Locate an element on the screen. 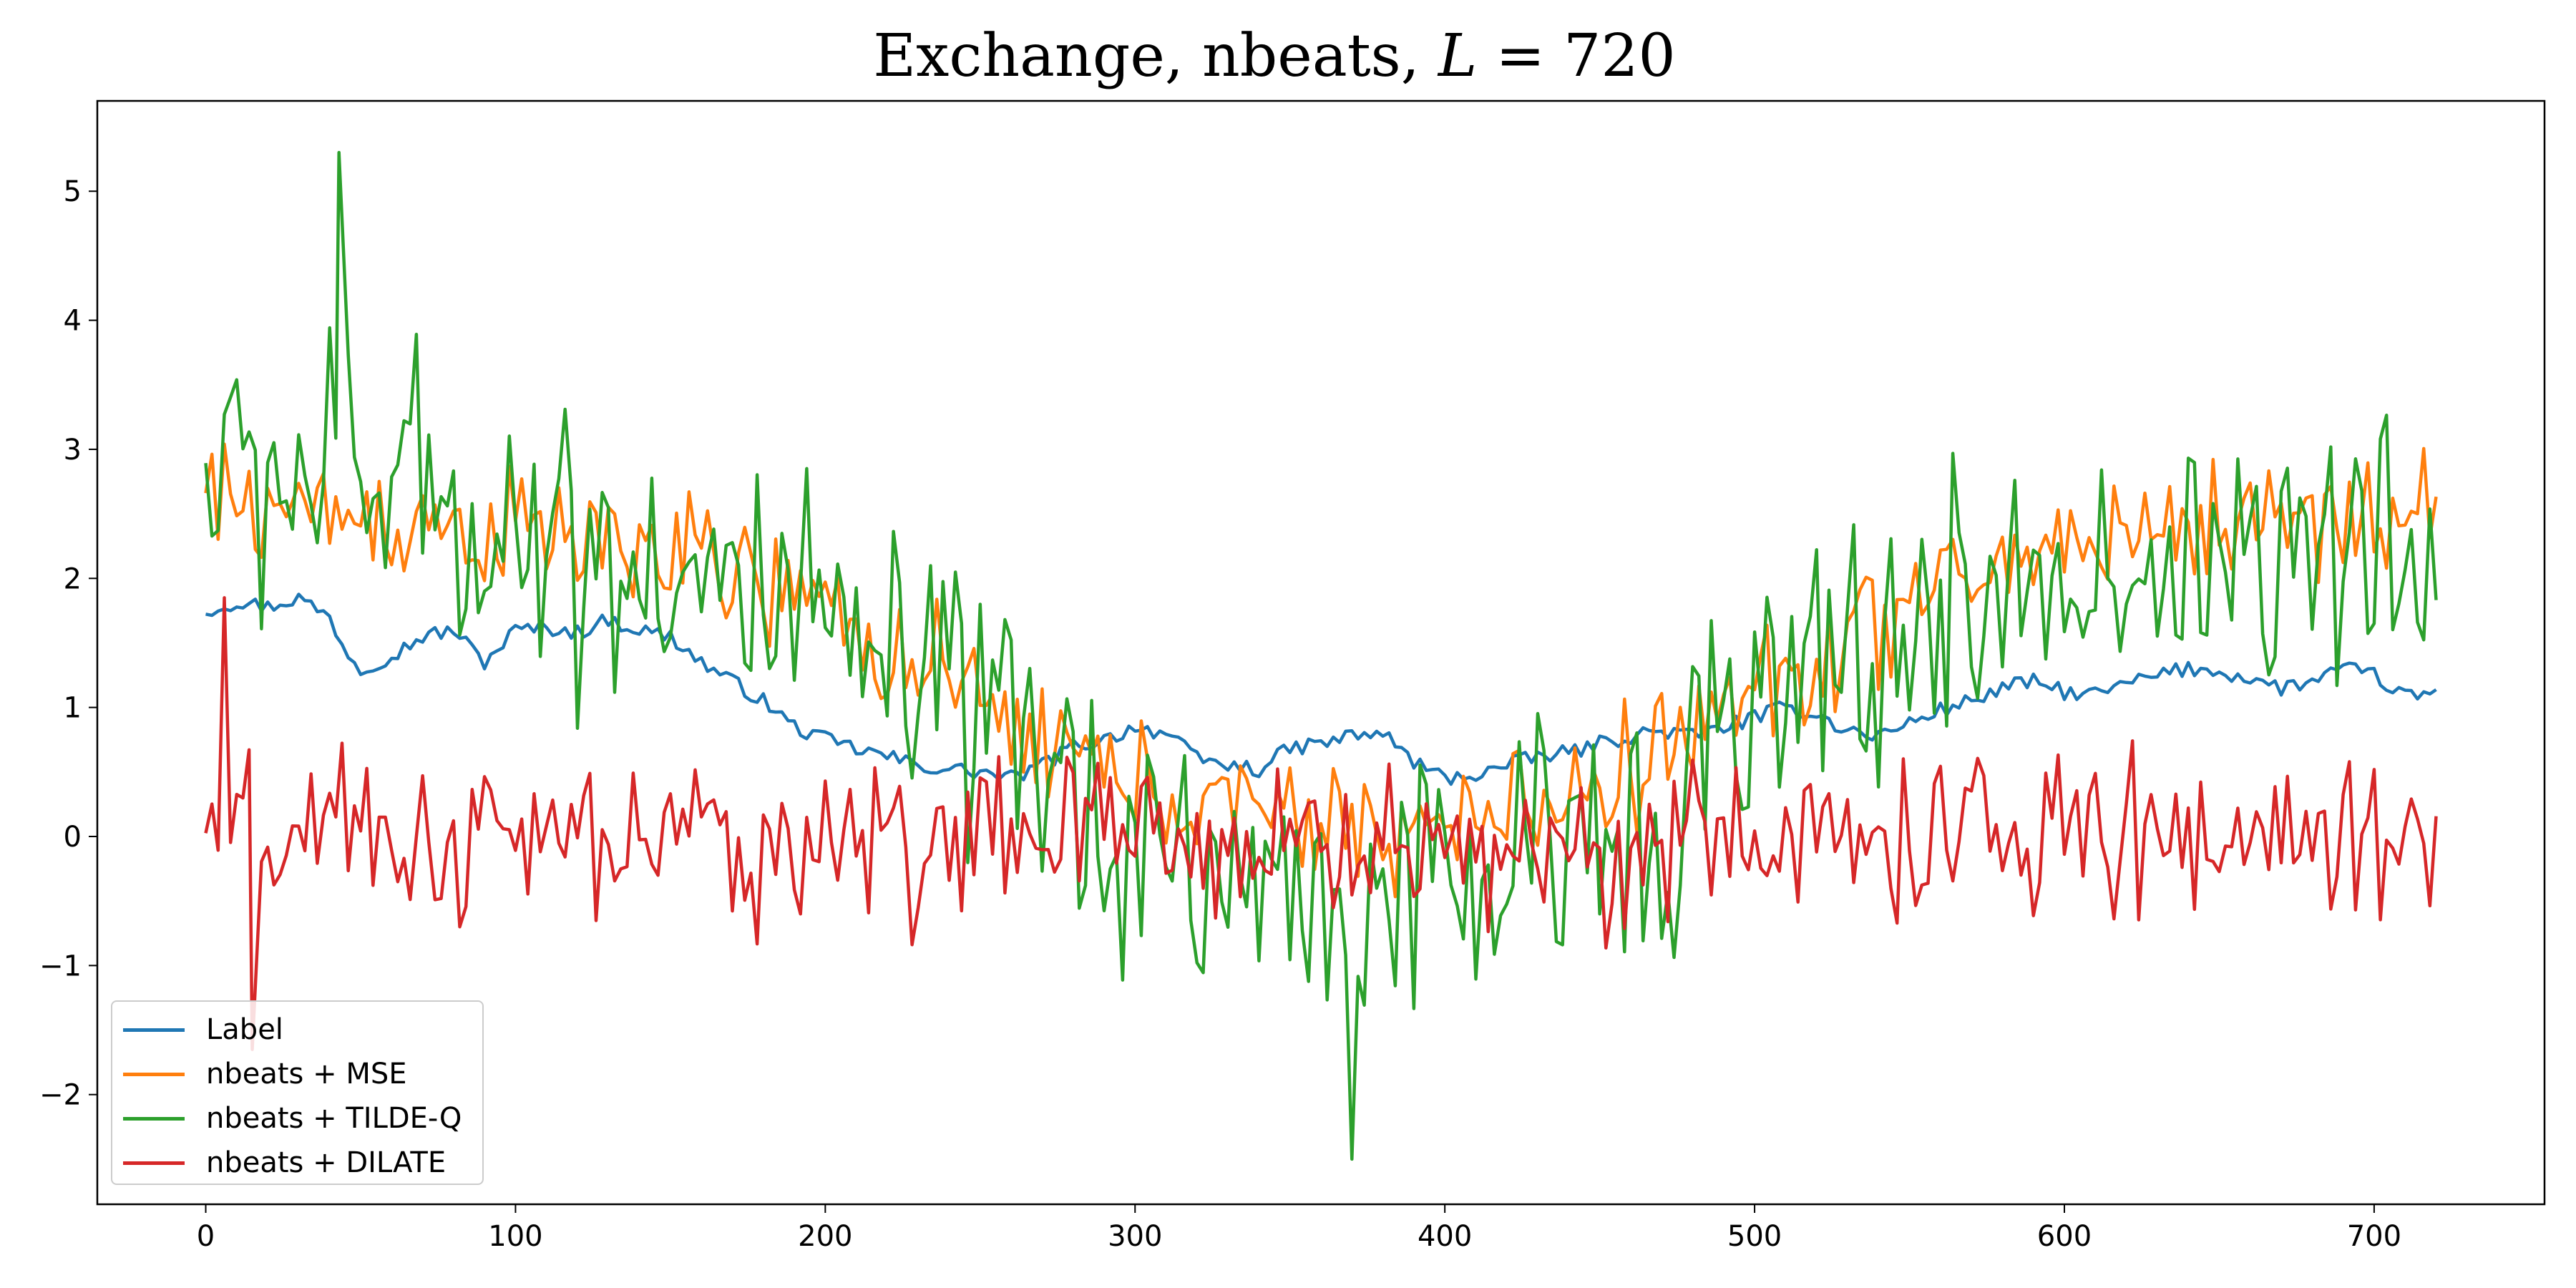 The width and height of the screenshot is (2576, 1288). x-tick-label: 600 is located at coordinates (2064, 1236).